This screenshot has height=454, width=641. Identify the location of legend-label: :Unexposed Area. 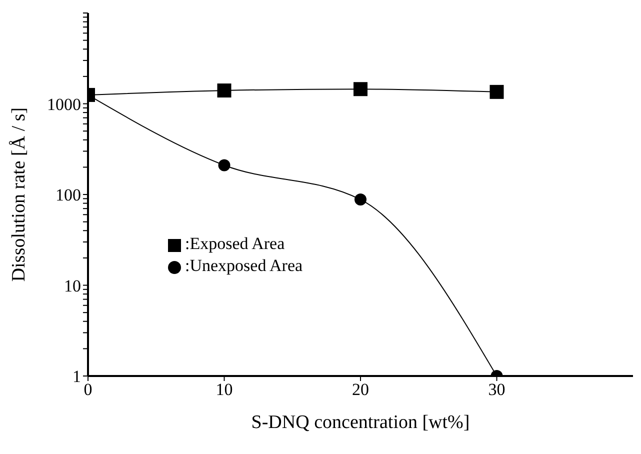
(244, 265).